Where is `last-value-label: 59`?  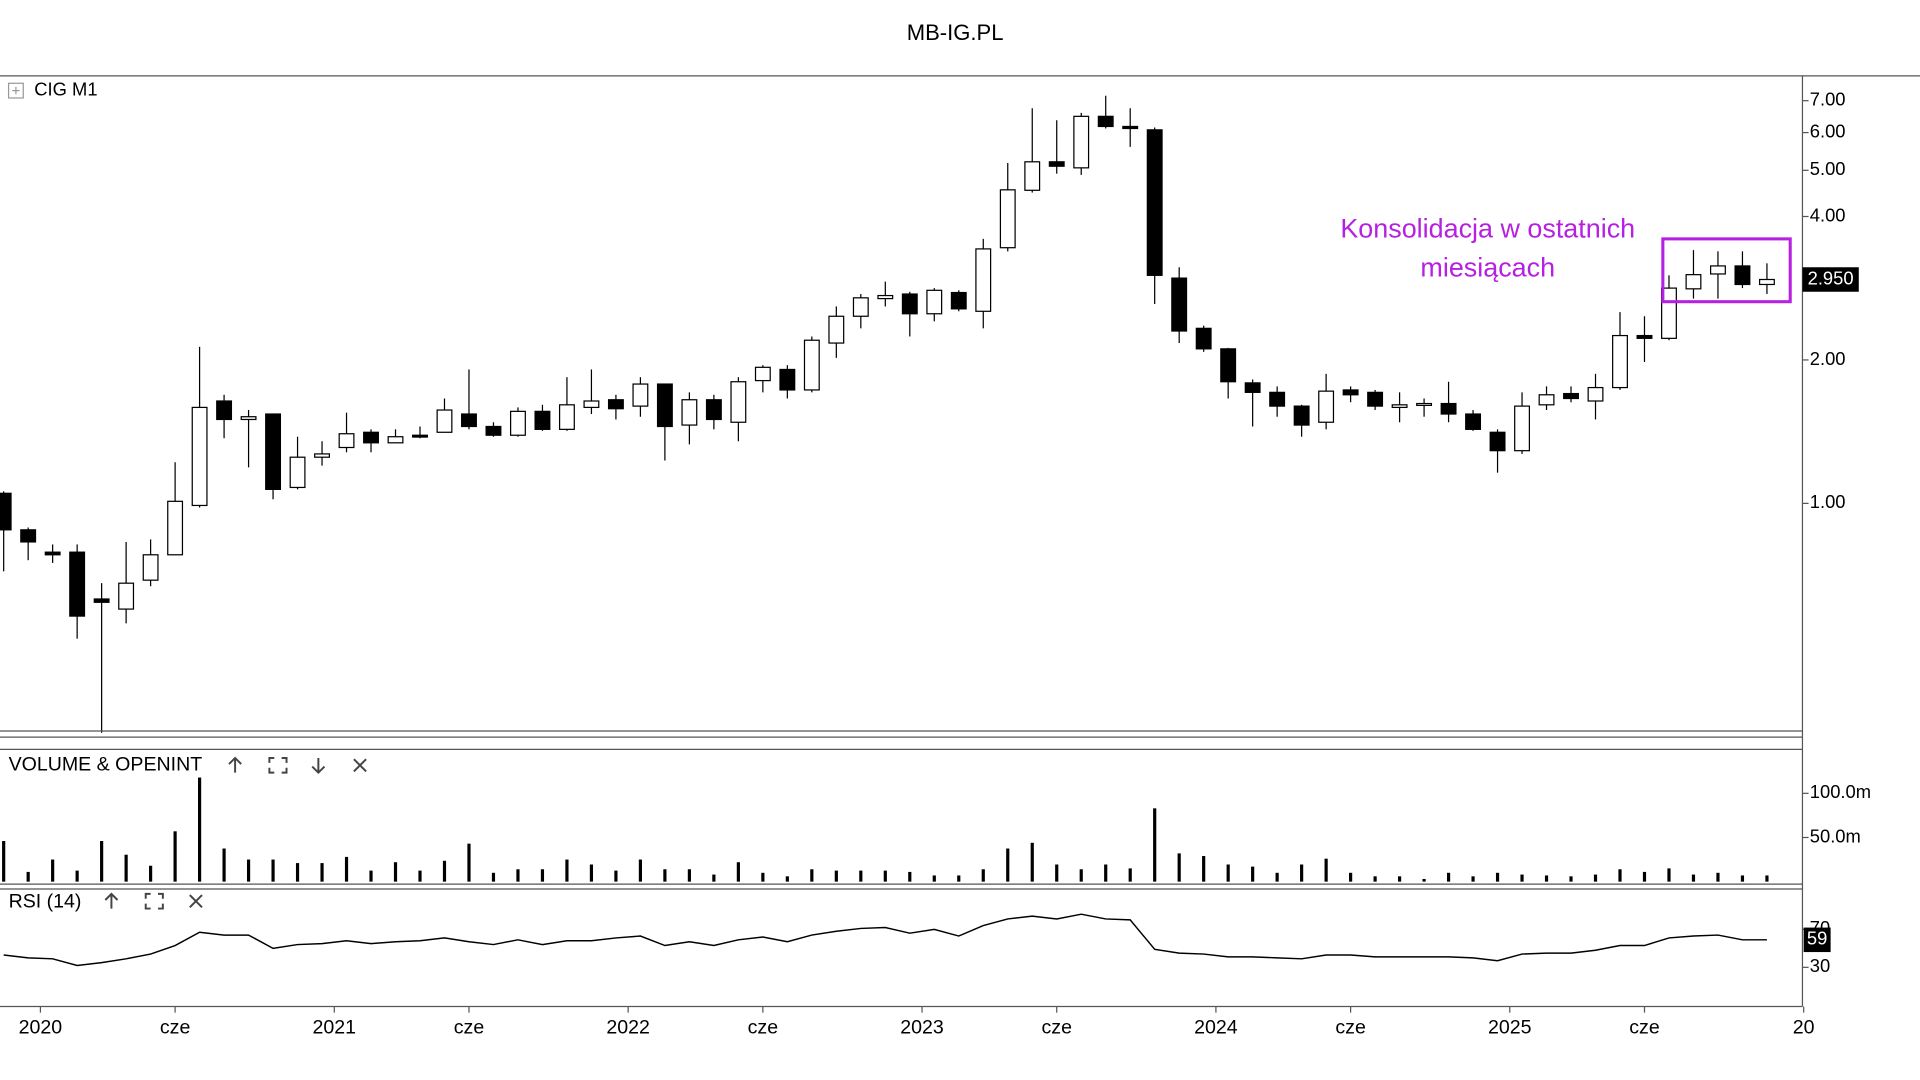 last-value-label: 59 is located at coordinates (1817, 938).